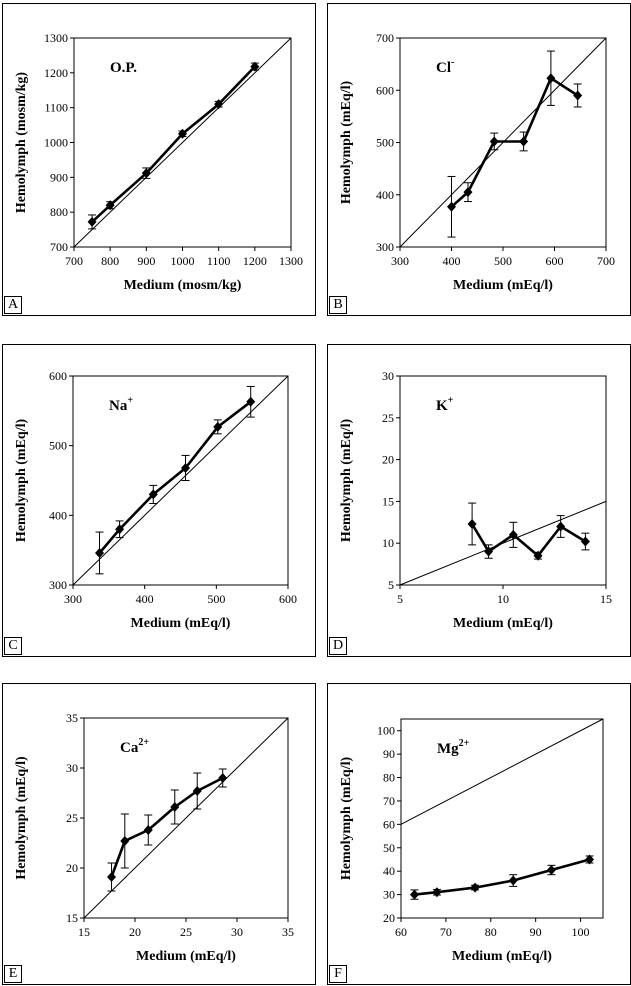  What do you see at coordinates (56, 108) in the screenshot?
I see `y-tick-label: 1100` at bounding box center [56, 108].